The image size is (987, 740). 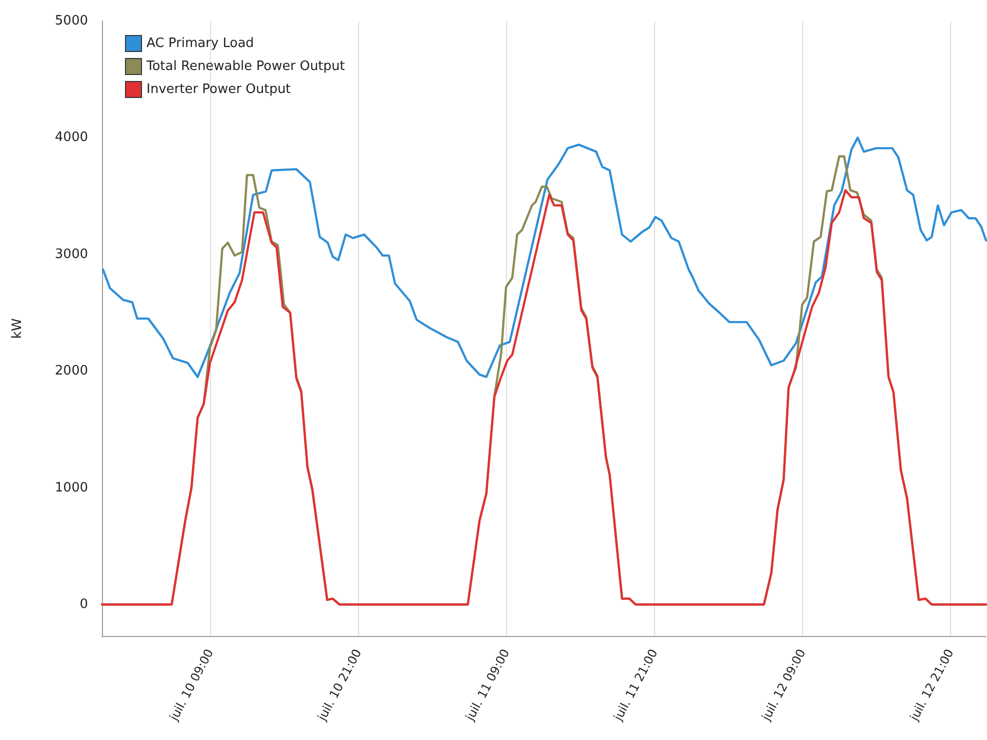 I want to click on legend-label: AC Primary Load, so click(x=200, y=43).